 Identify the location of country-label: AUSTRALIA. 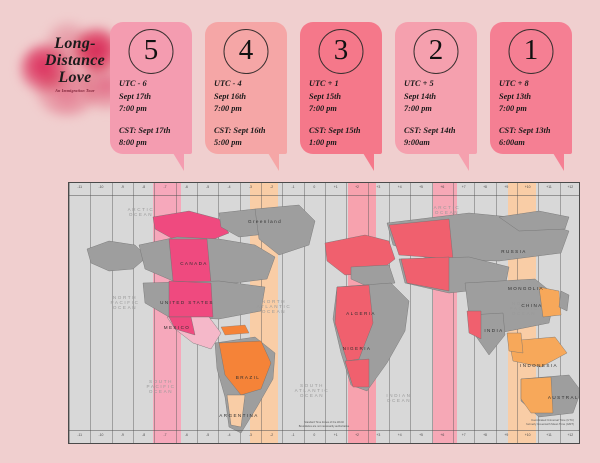
(563, 397).